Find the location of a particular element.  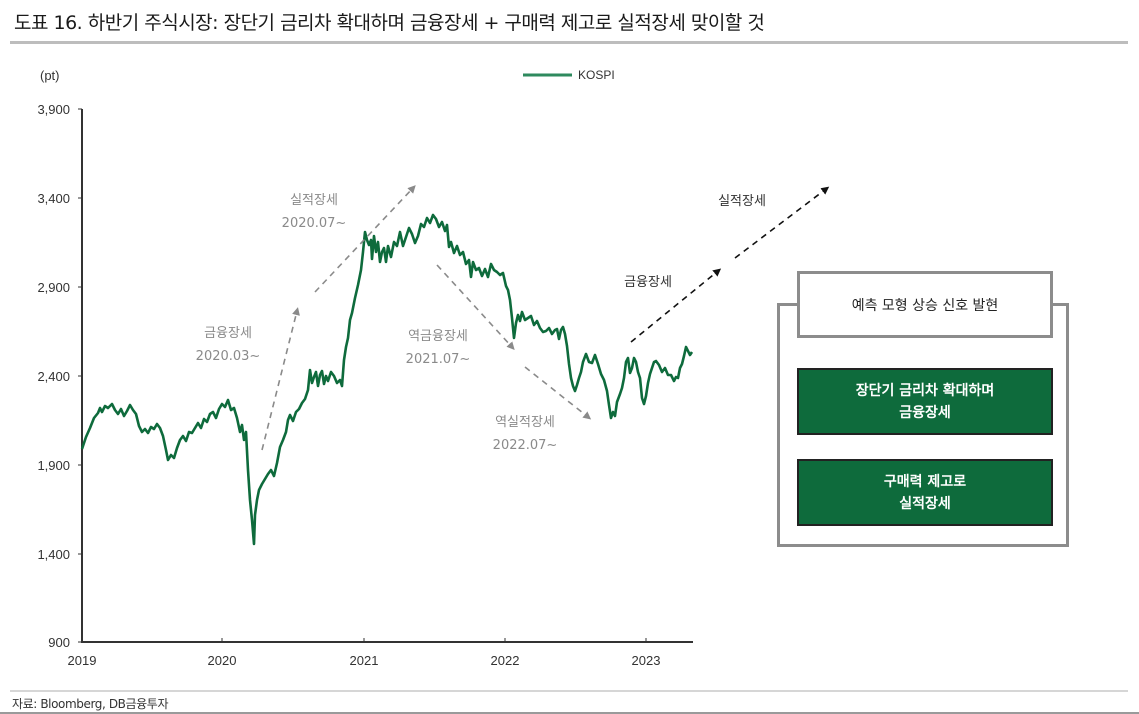

signal-box-financial: 장단기 금리차 확대하며 금융장세 is located at coordinates (925, 401).